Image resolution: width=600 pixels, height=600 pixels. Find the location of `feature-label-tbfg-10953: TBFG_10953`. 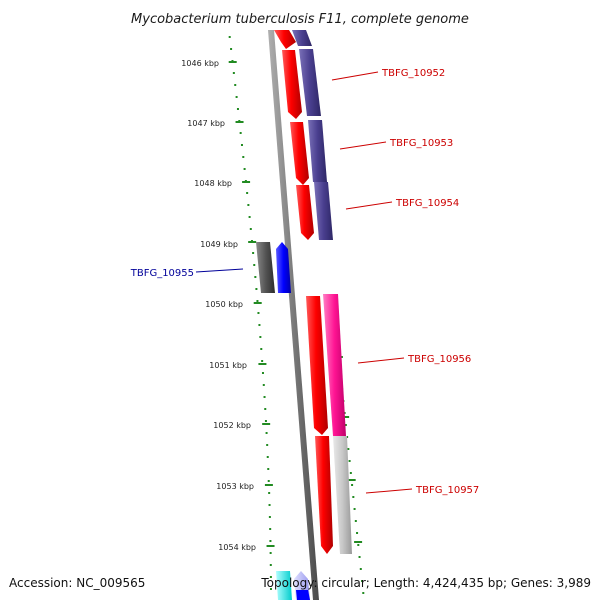

feature-label-tbfg-10953: TBFG_10953 is located at coordinates (421, 143).